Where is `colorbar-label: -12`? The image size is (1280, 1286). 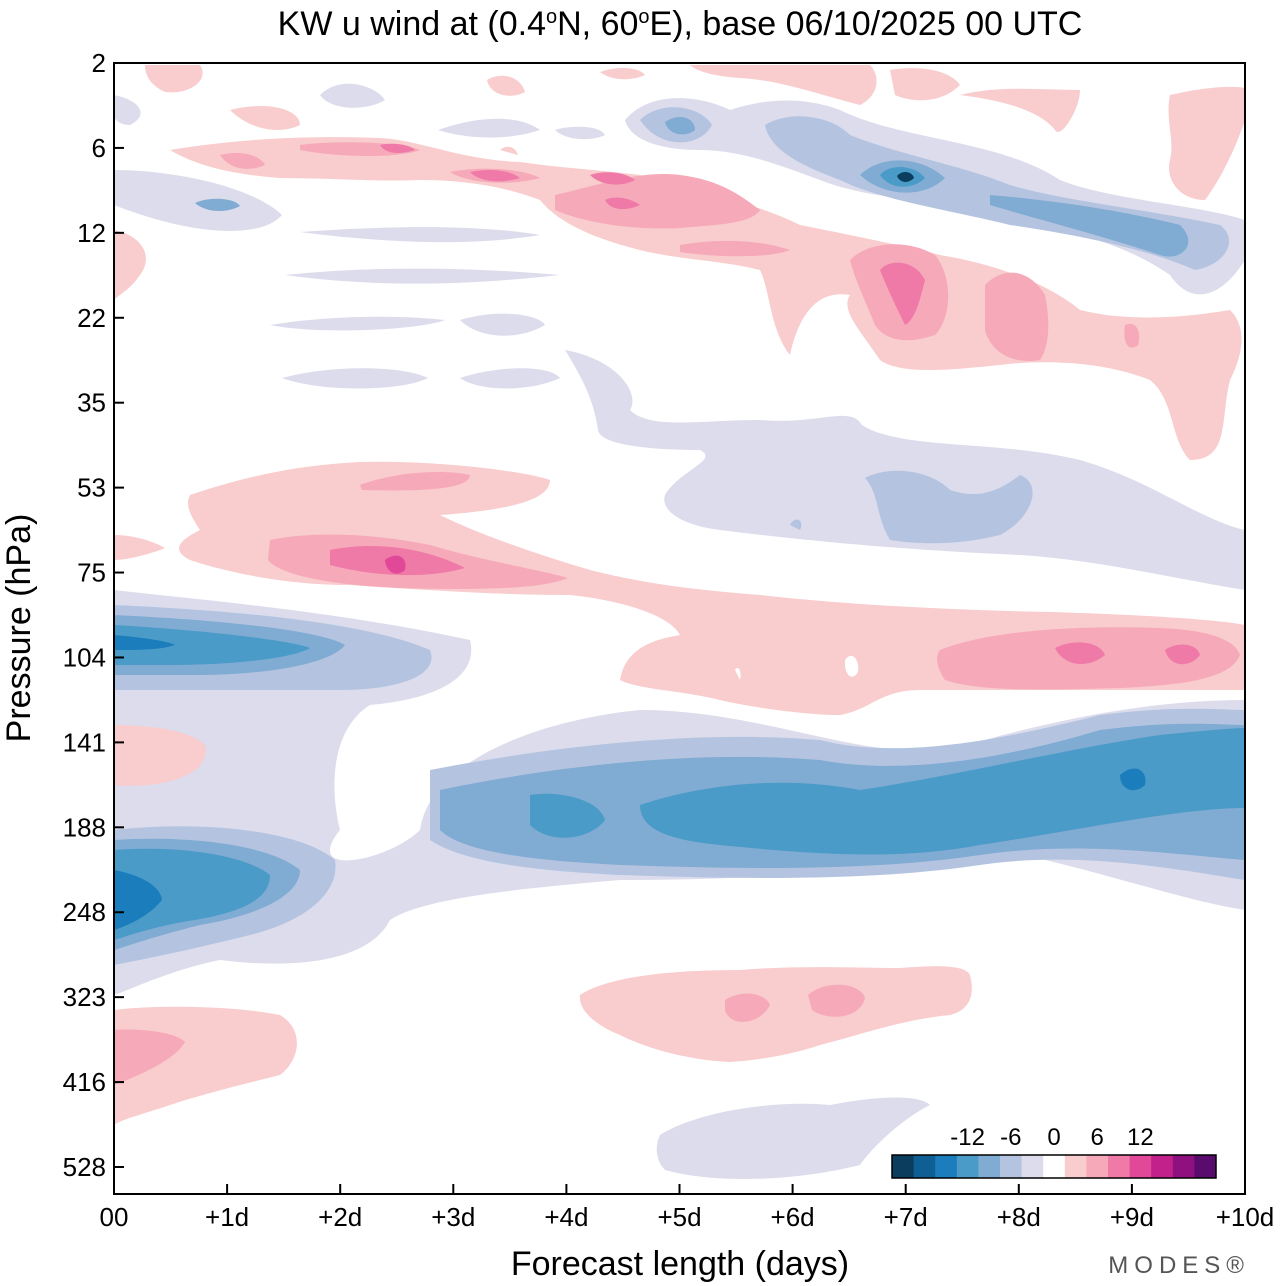
colorbar-label: -12 is located at coordinates (967, 1137).